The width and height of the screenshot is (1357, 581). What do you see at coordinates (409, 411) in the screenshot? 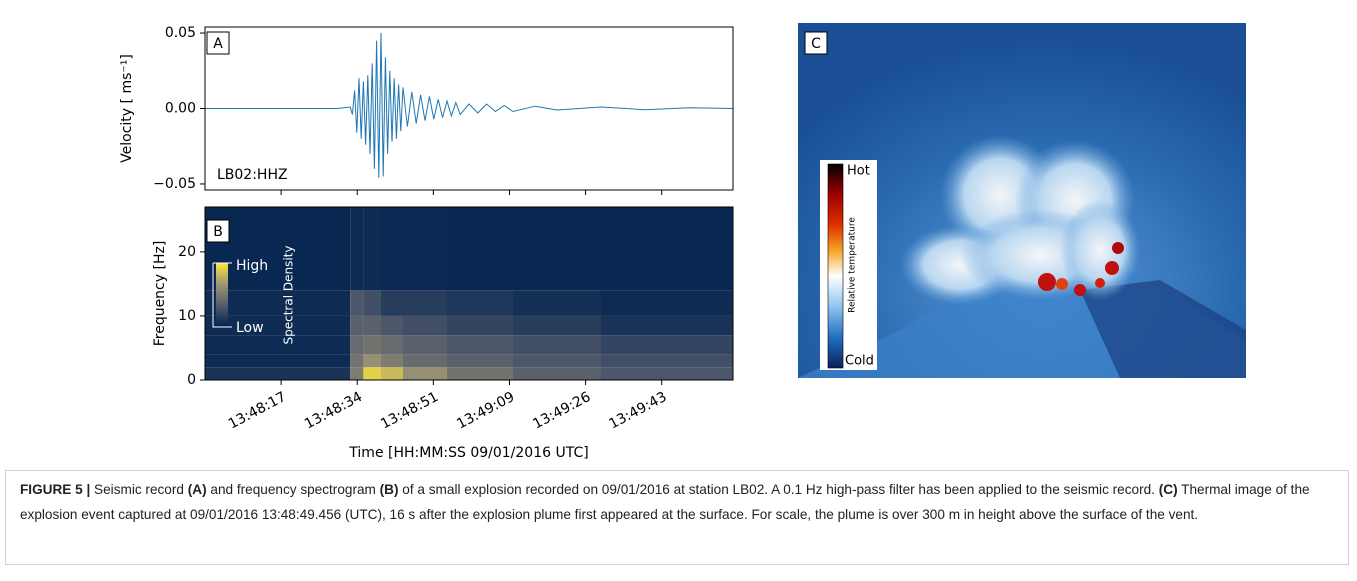
I see `x-tick-label: 13:48:51` at bounding box center [409, 411].